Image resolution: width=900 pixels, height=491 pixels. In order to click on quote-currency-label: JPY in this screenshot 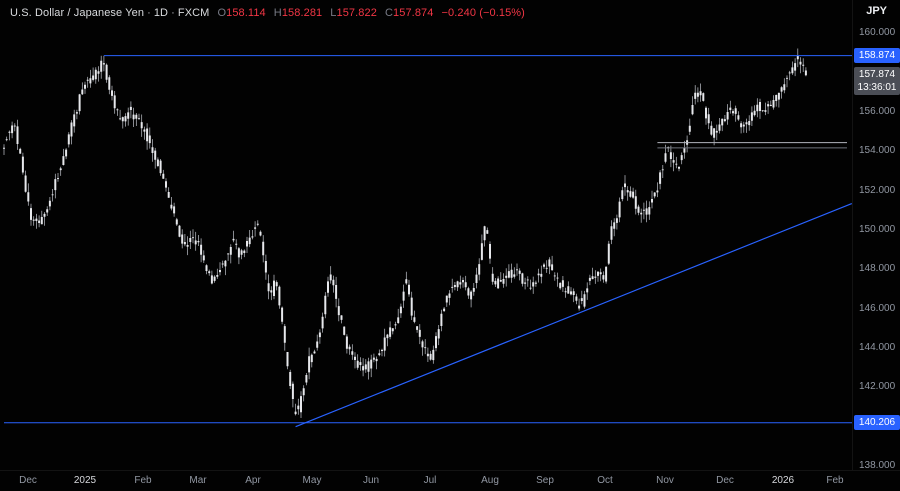, I will do `click(876, 11)`.